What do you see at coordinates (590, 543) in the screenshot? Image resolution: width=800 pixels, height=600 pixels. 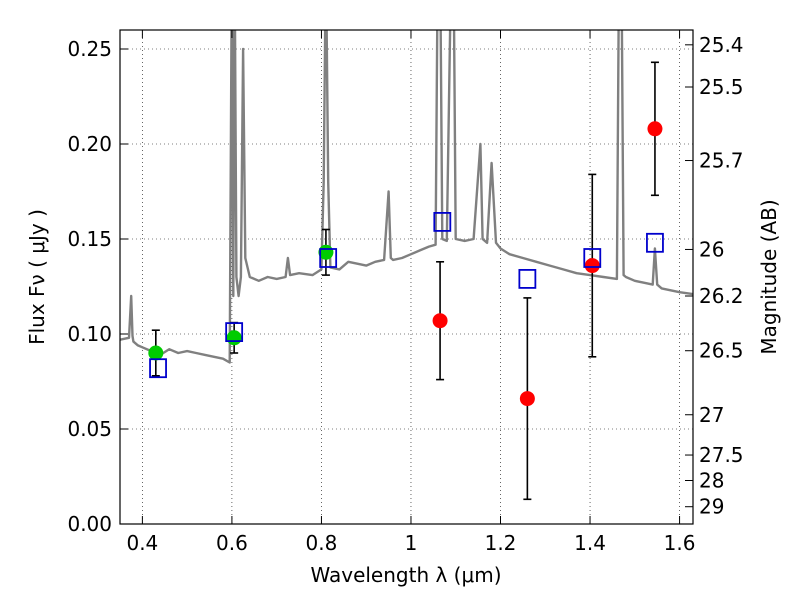 I see `x-tick-label: 1.4` at bounding box center [590, 543].